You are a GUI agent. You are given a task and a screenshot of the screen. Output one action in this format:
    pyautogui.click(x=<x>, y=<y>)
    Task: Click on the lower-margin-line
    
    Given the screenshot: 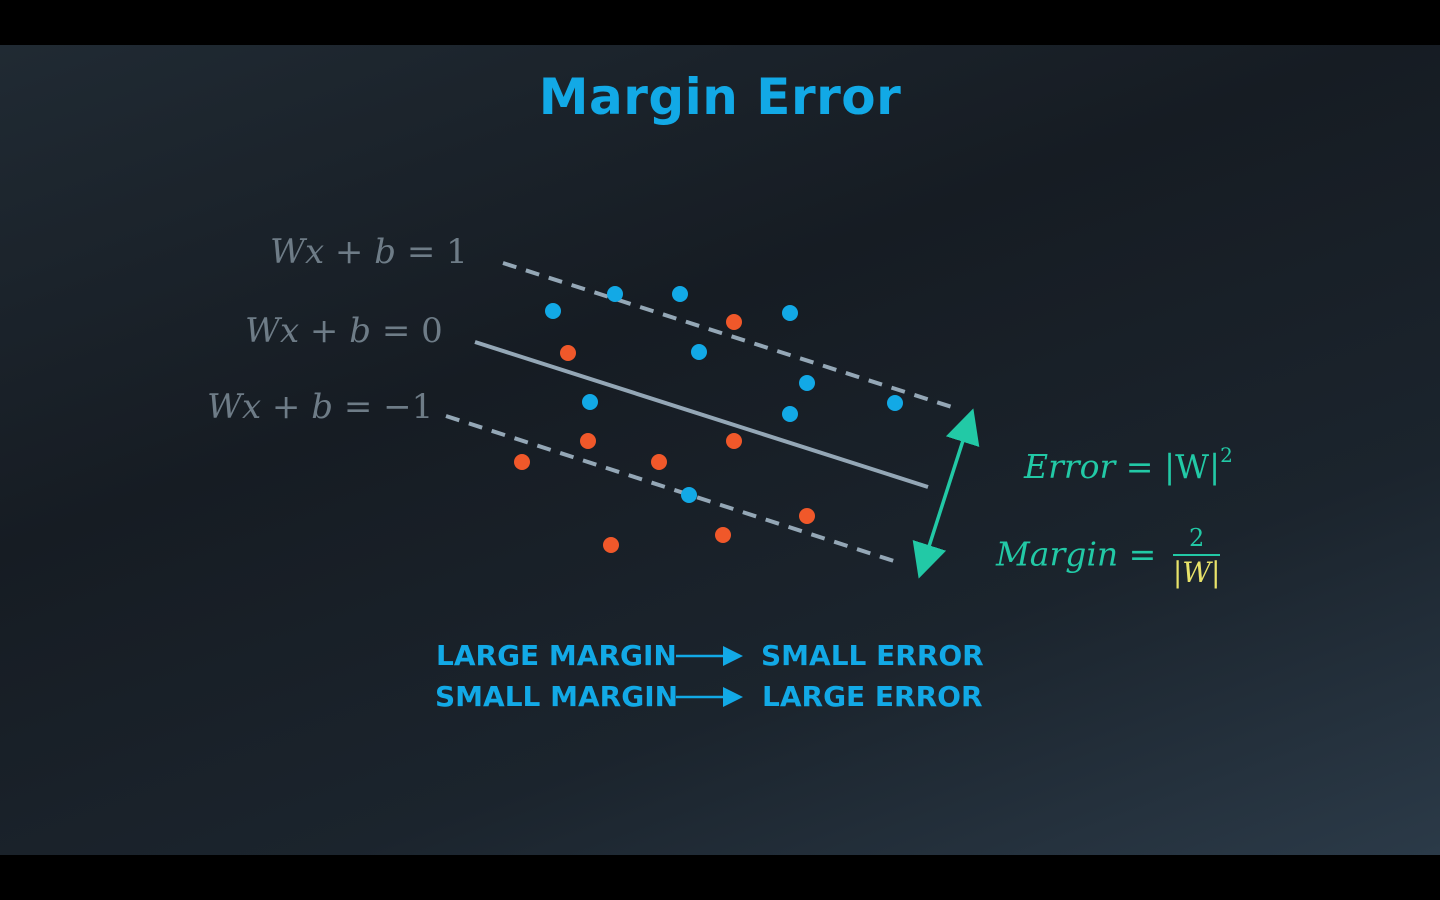 What is the action you would take?
    pyautogui.click(x=673, y=489)
    